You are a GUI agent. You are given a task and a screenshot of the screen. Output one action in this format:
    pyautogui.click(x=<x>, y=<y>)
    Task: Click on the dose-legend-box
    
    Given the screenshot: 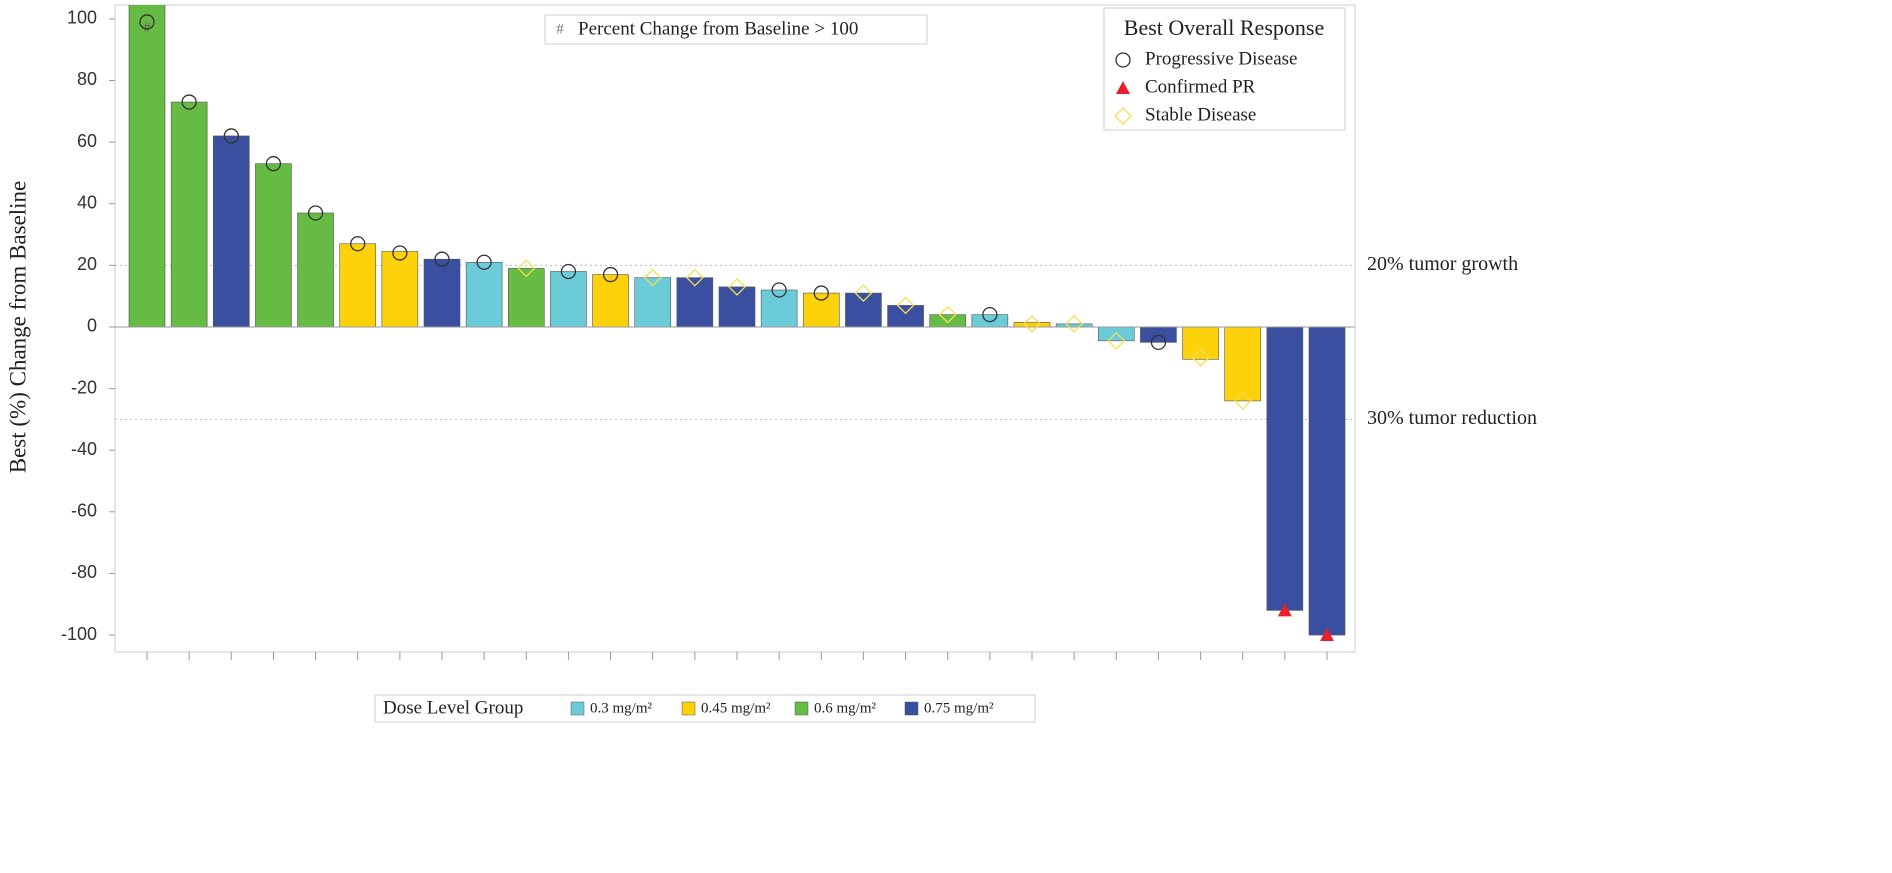 What is the action you would take?
    pyautogui.click(x=705, y=708)
    